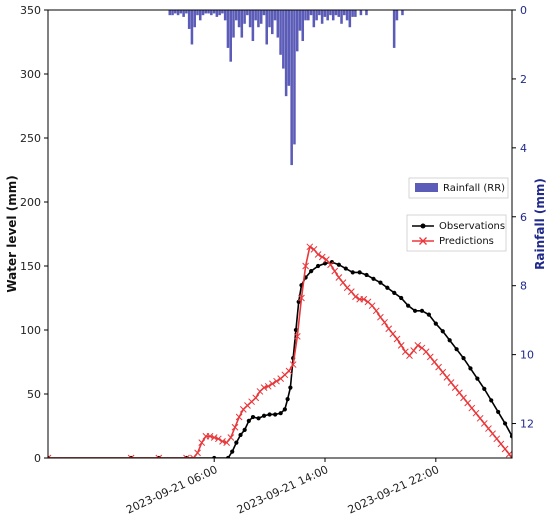 This screenshot has width=550, height=522. Describe the element at coordinates (527, 355) in the screenshot. I see `right-tick-label: 10` at that location.